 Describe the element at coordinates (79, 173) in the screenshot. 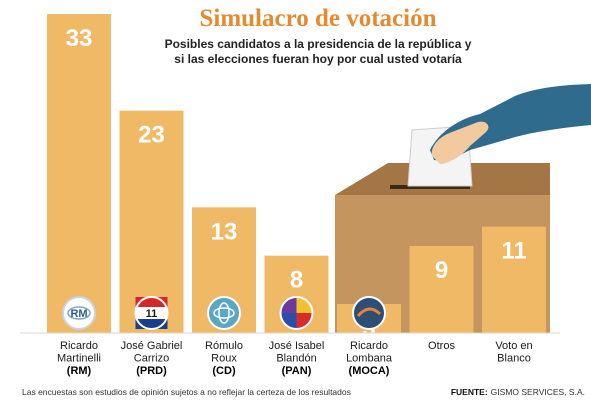

I see `bar-ricardo-martinelli` at that location.